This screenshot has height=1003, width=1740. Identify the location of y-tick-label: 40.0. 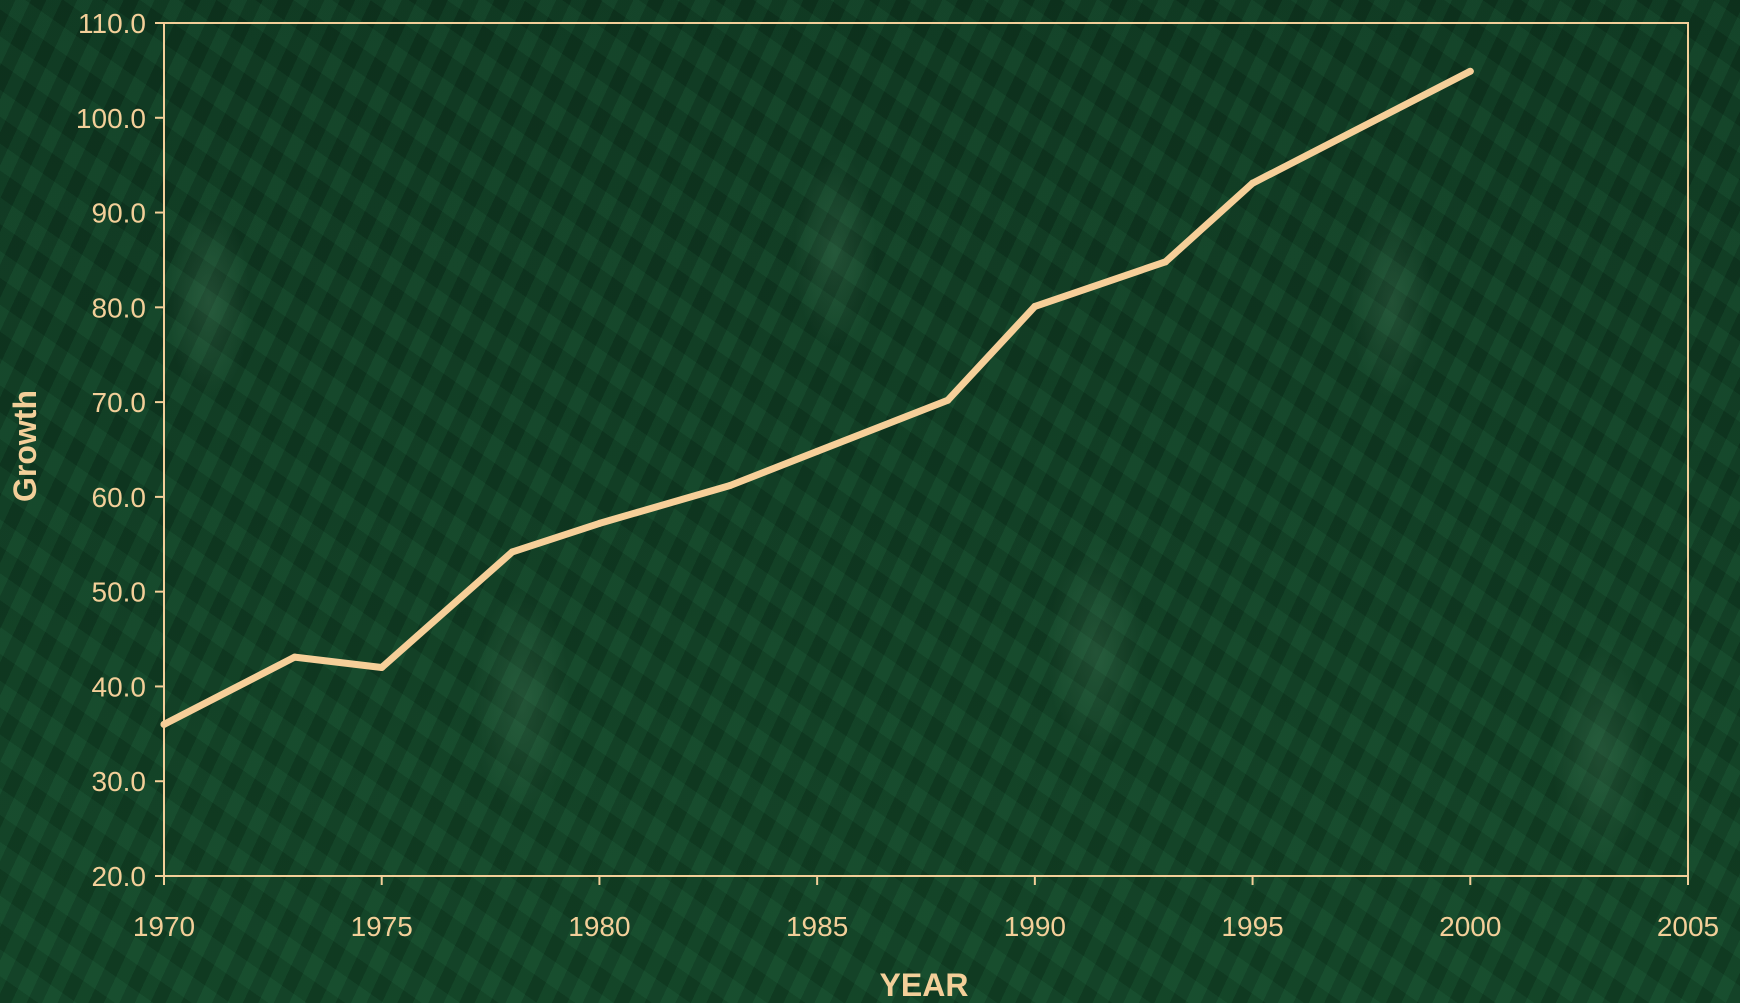
(119, 686).